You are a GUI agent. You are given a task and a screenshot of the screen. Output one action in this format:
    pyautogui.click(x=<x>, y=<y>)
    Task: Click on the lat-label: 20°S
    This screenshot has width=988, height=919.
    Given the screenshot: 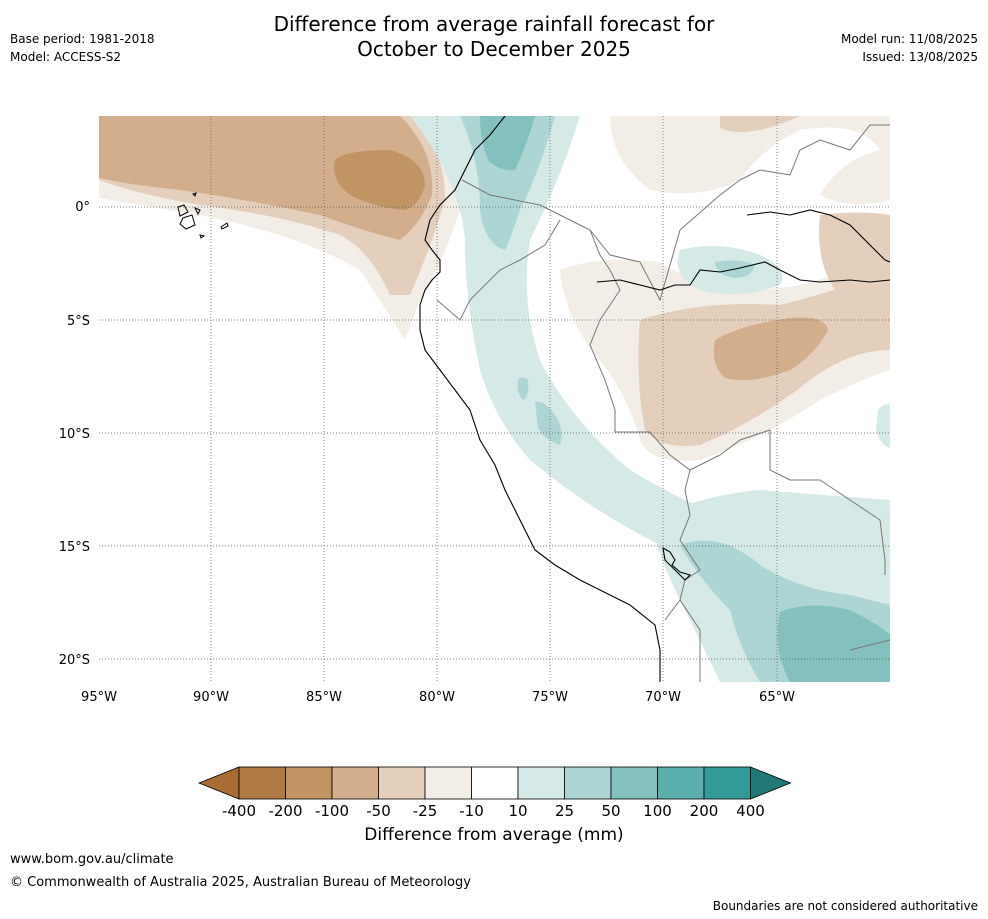 What is the action you would take?
    pyautogui.click(x=74, y=660)
    